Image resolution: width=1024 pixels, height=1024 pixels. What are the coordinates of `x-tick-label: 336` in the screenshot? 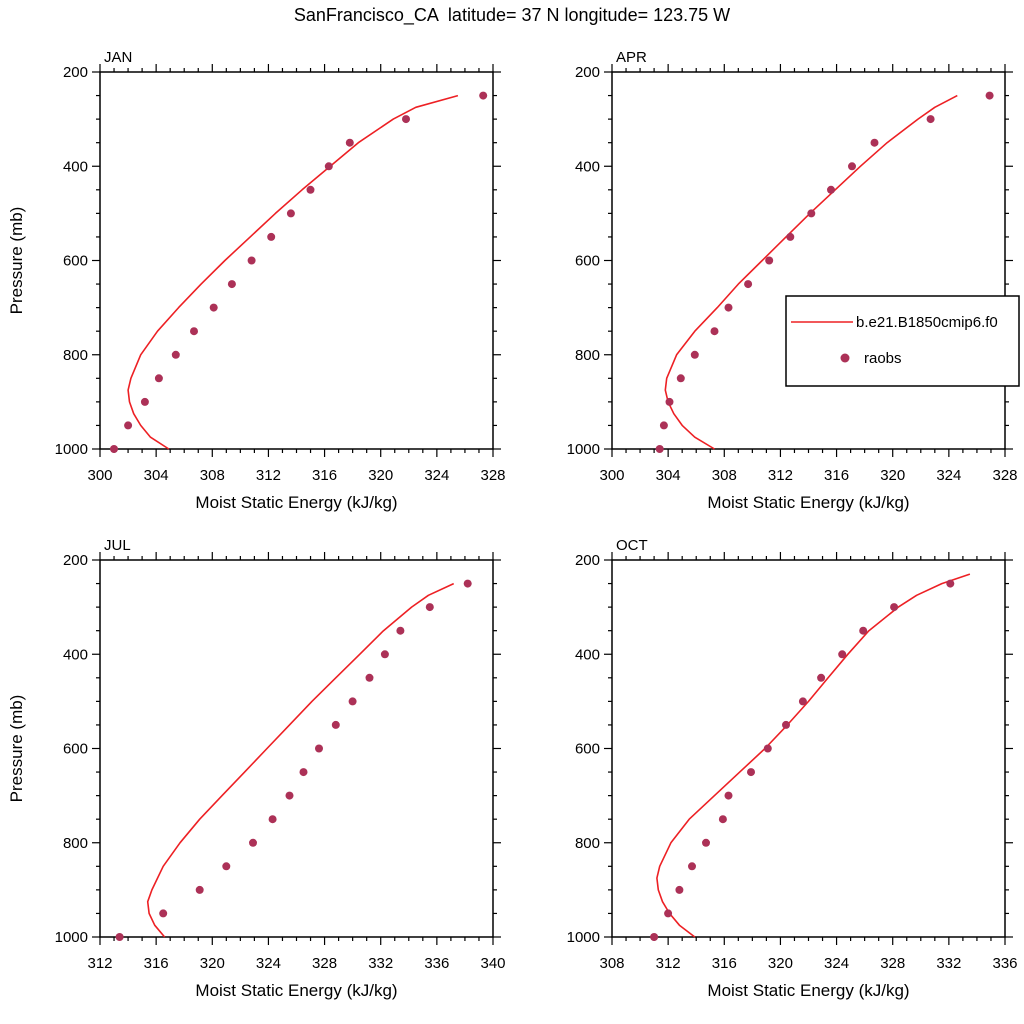 It's located at (1004, 963).